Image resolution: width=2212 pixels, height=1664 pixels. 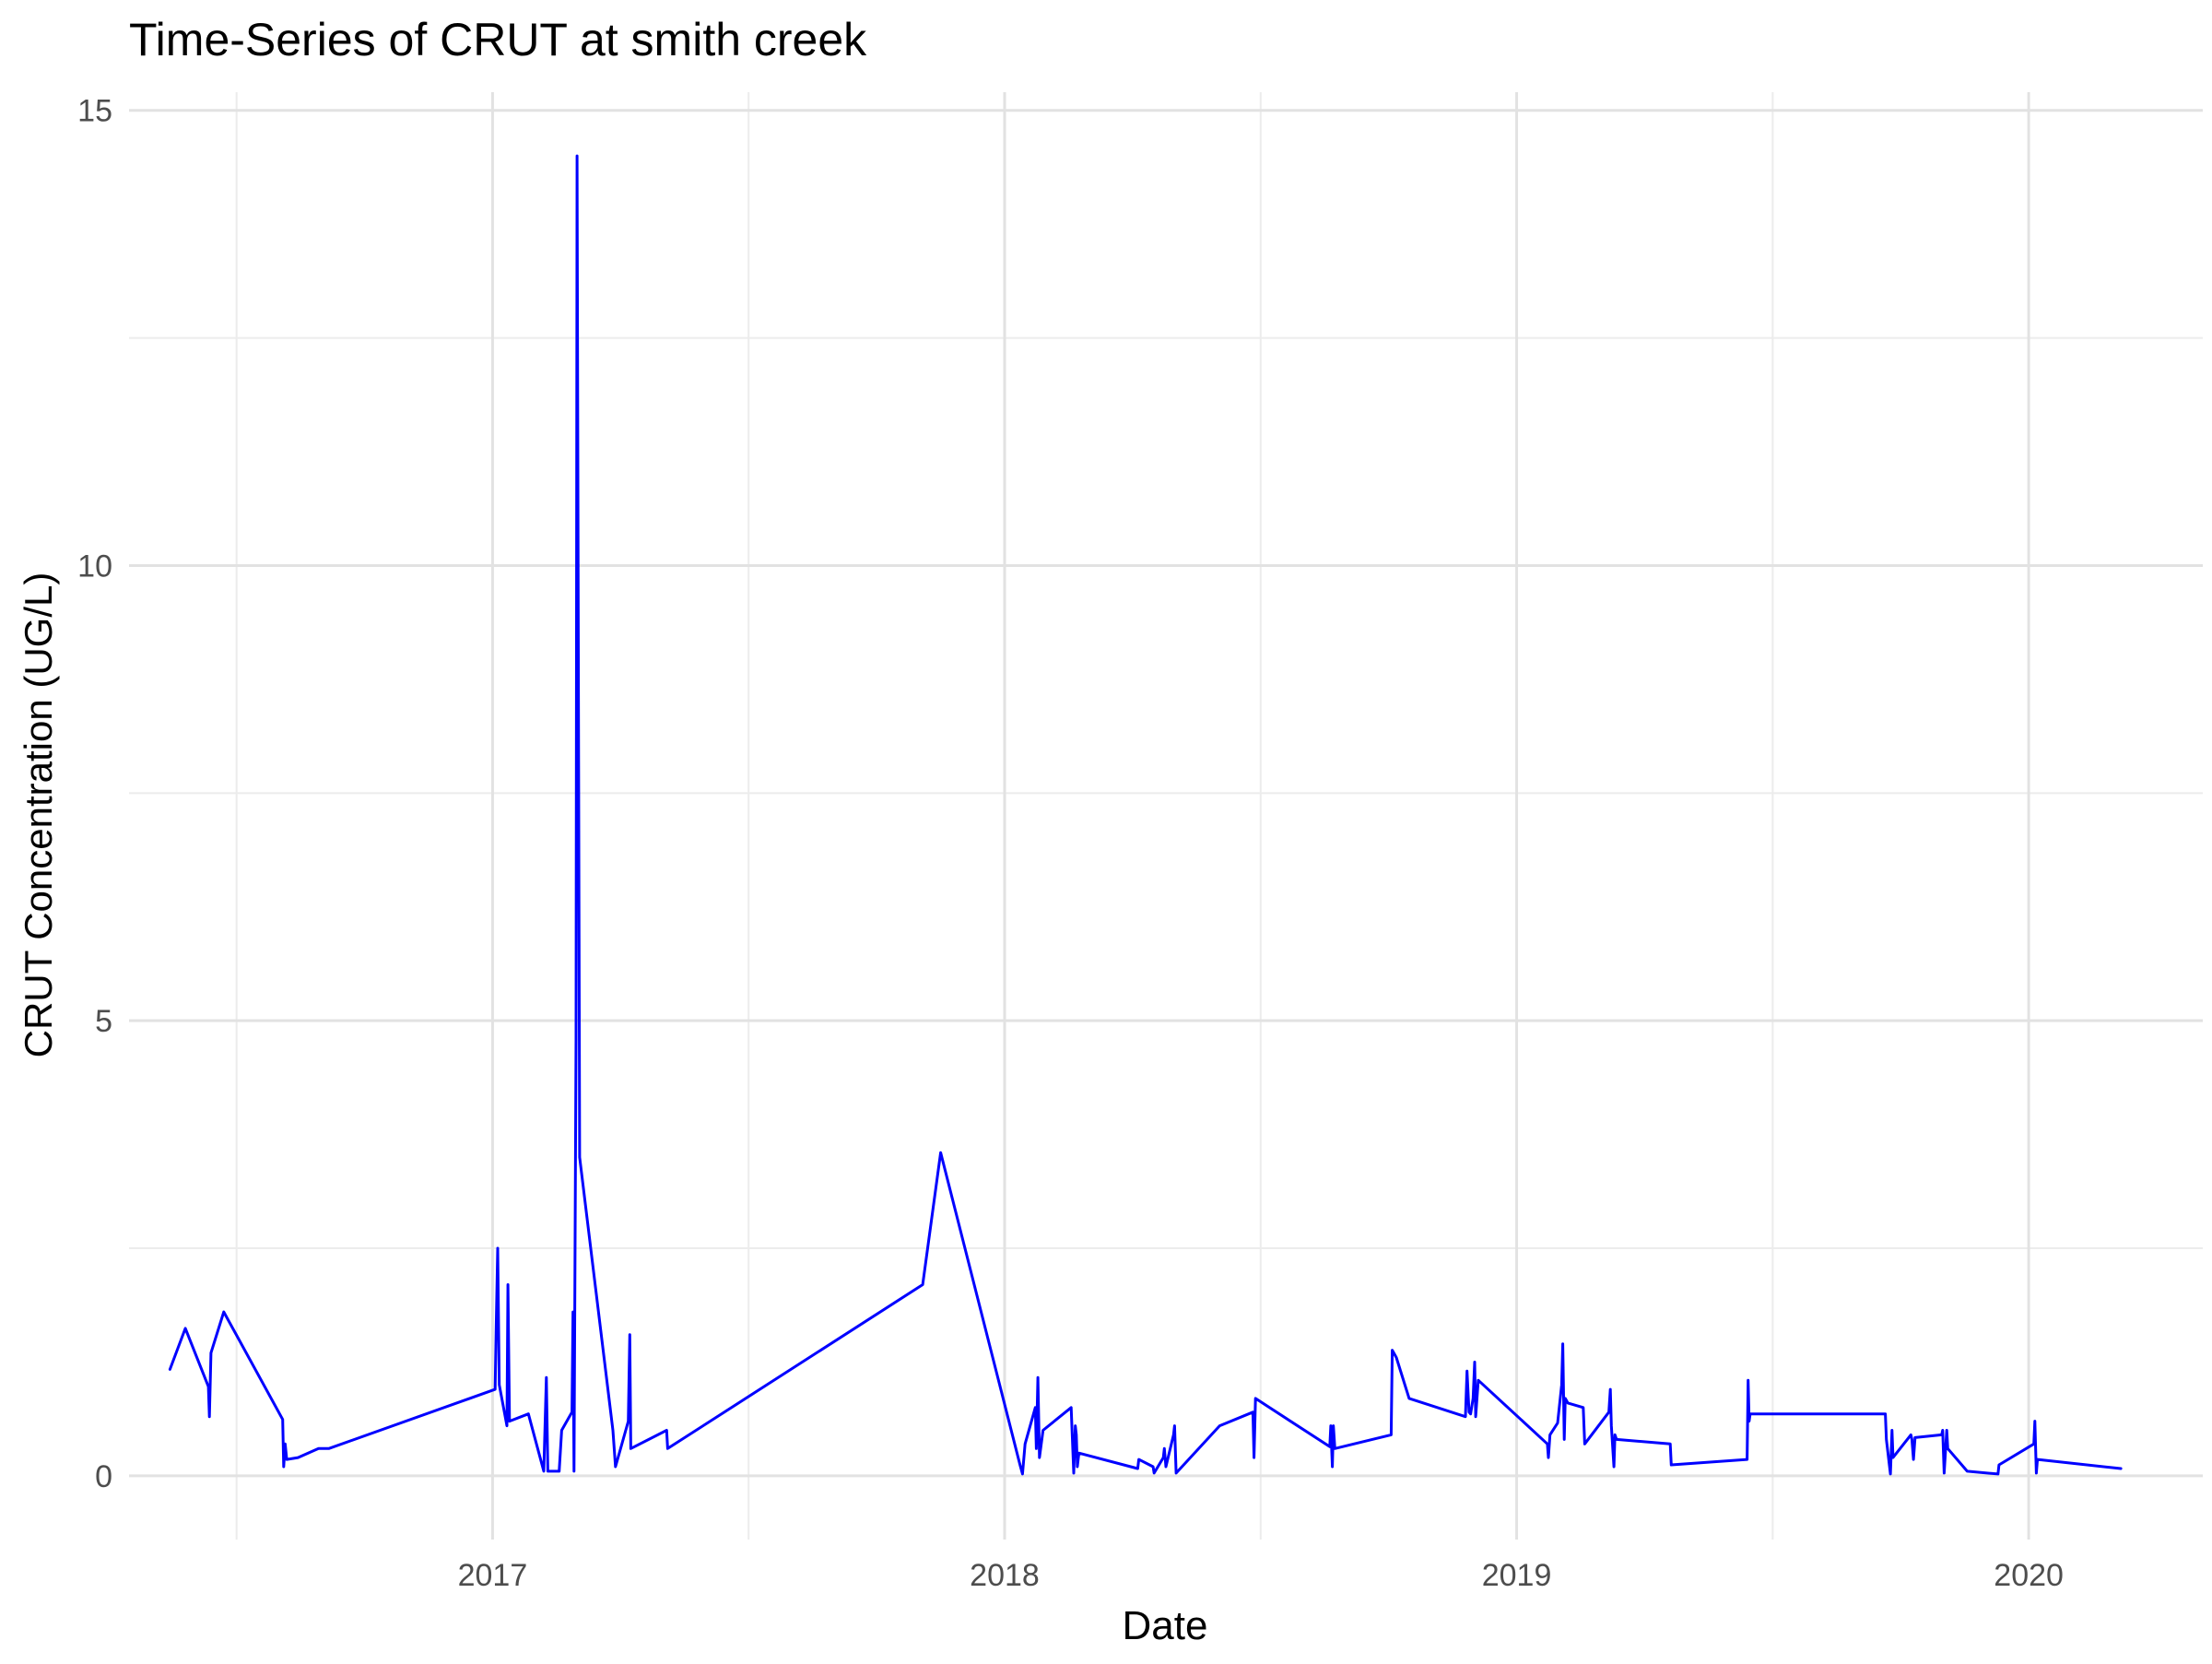 I want to click on x-tick-label: 2020, so click(x=2029, y=1575).